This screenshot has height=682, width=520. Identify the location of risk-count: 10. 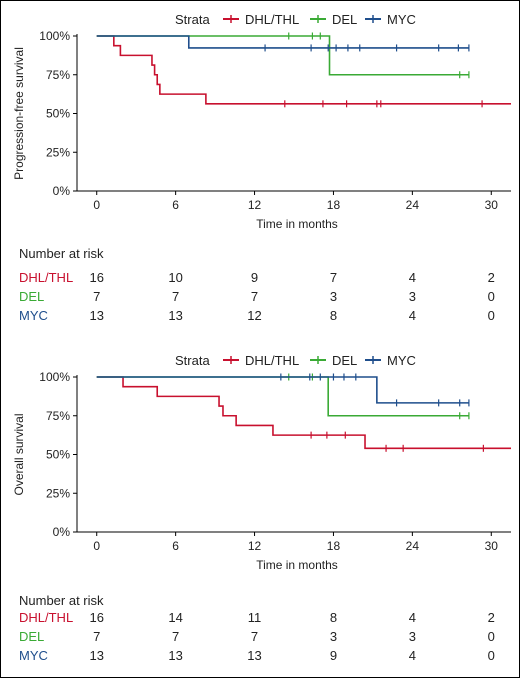
(175, 277).